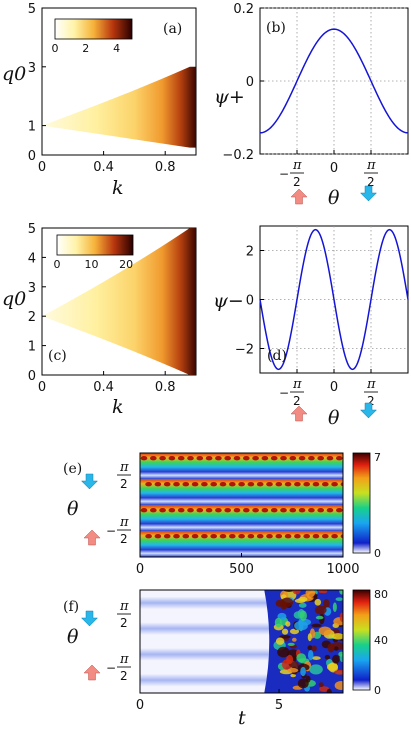 The height and width of the screenshot is (729, 411). I want to click on x-tick-label-sign: −, so click(284, 393).